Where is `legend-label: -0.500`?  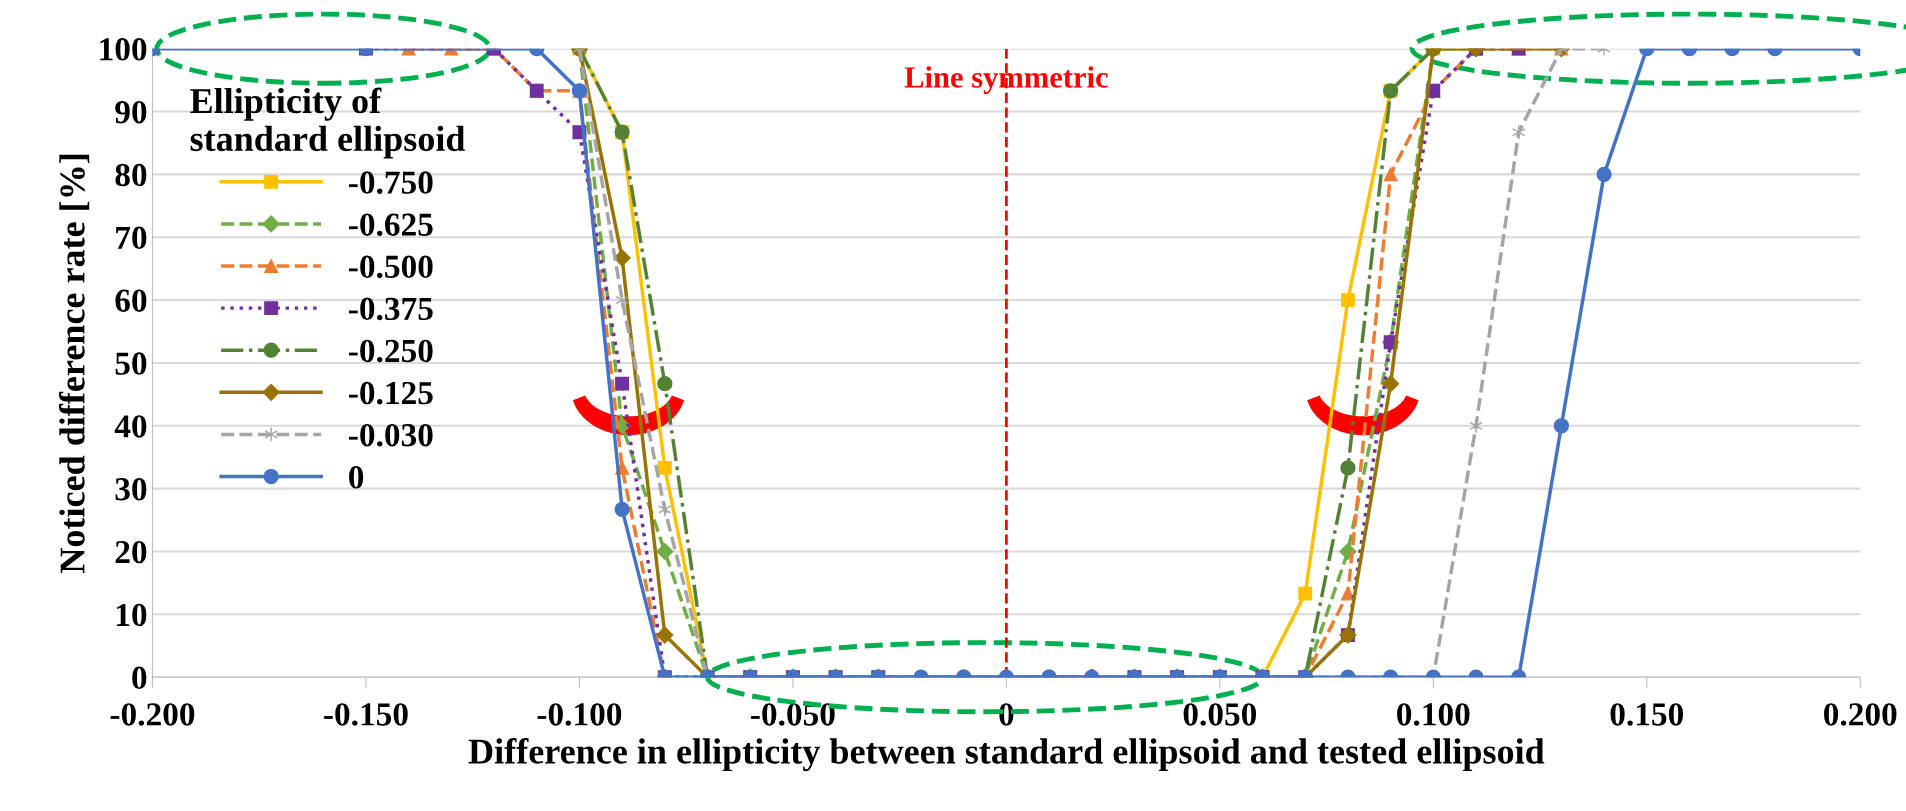
legend-label: -0.500 is located at coordinates (391, 267).